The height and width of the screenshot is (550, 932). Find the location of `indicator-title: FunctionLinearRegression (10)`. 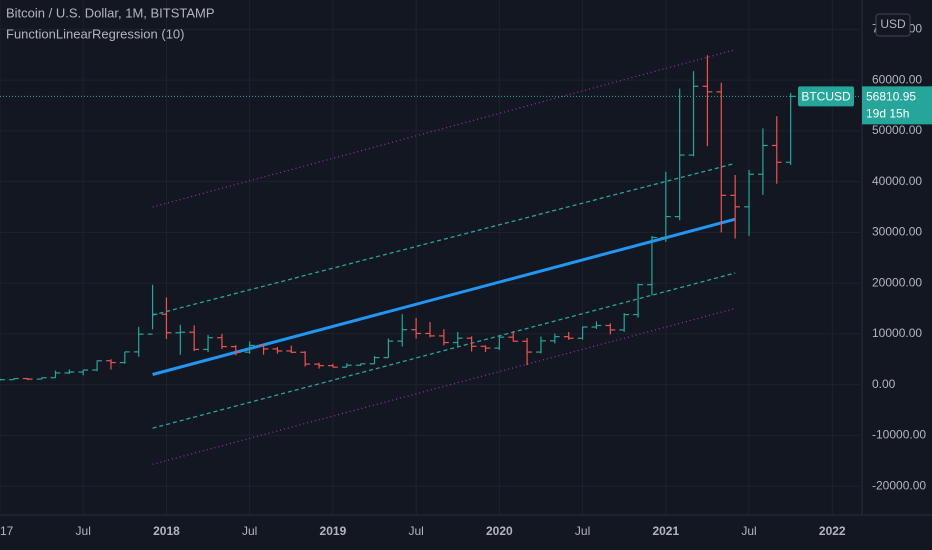

indicator-title: FunctionLinearRegression (10) is located at coordinates (95, 33).